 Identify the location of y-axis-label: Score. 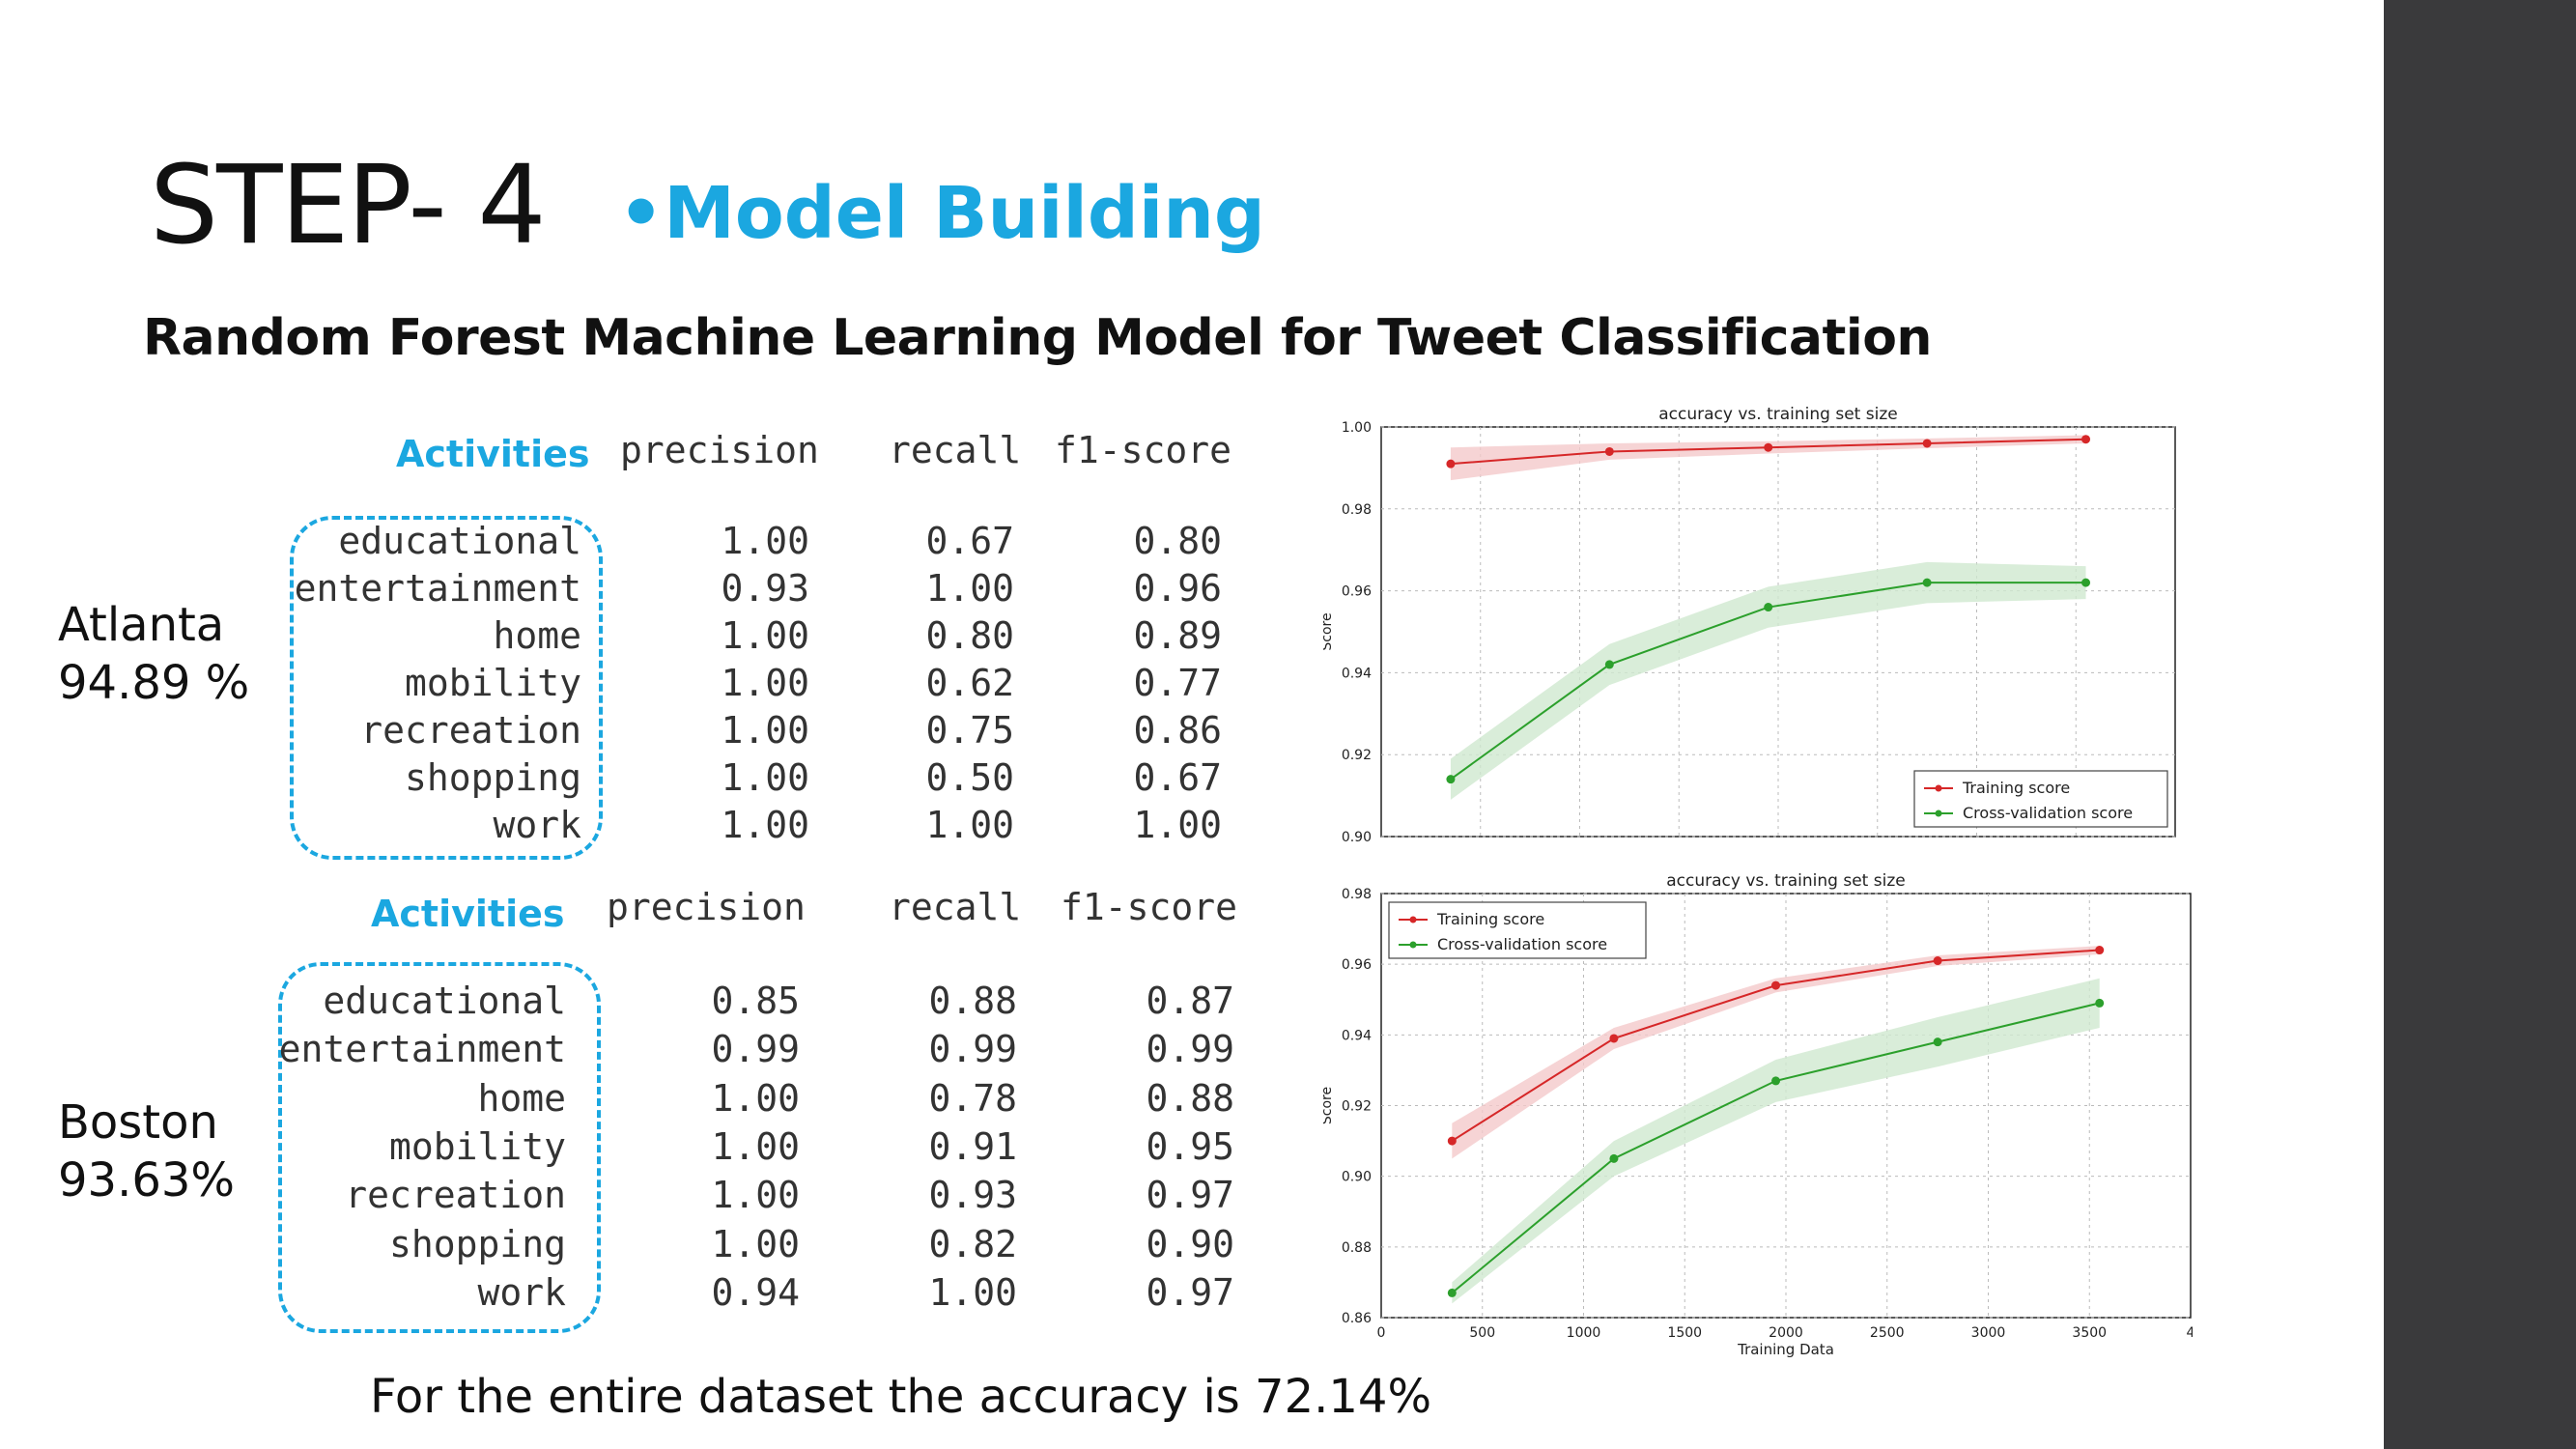
(1329, 1105).